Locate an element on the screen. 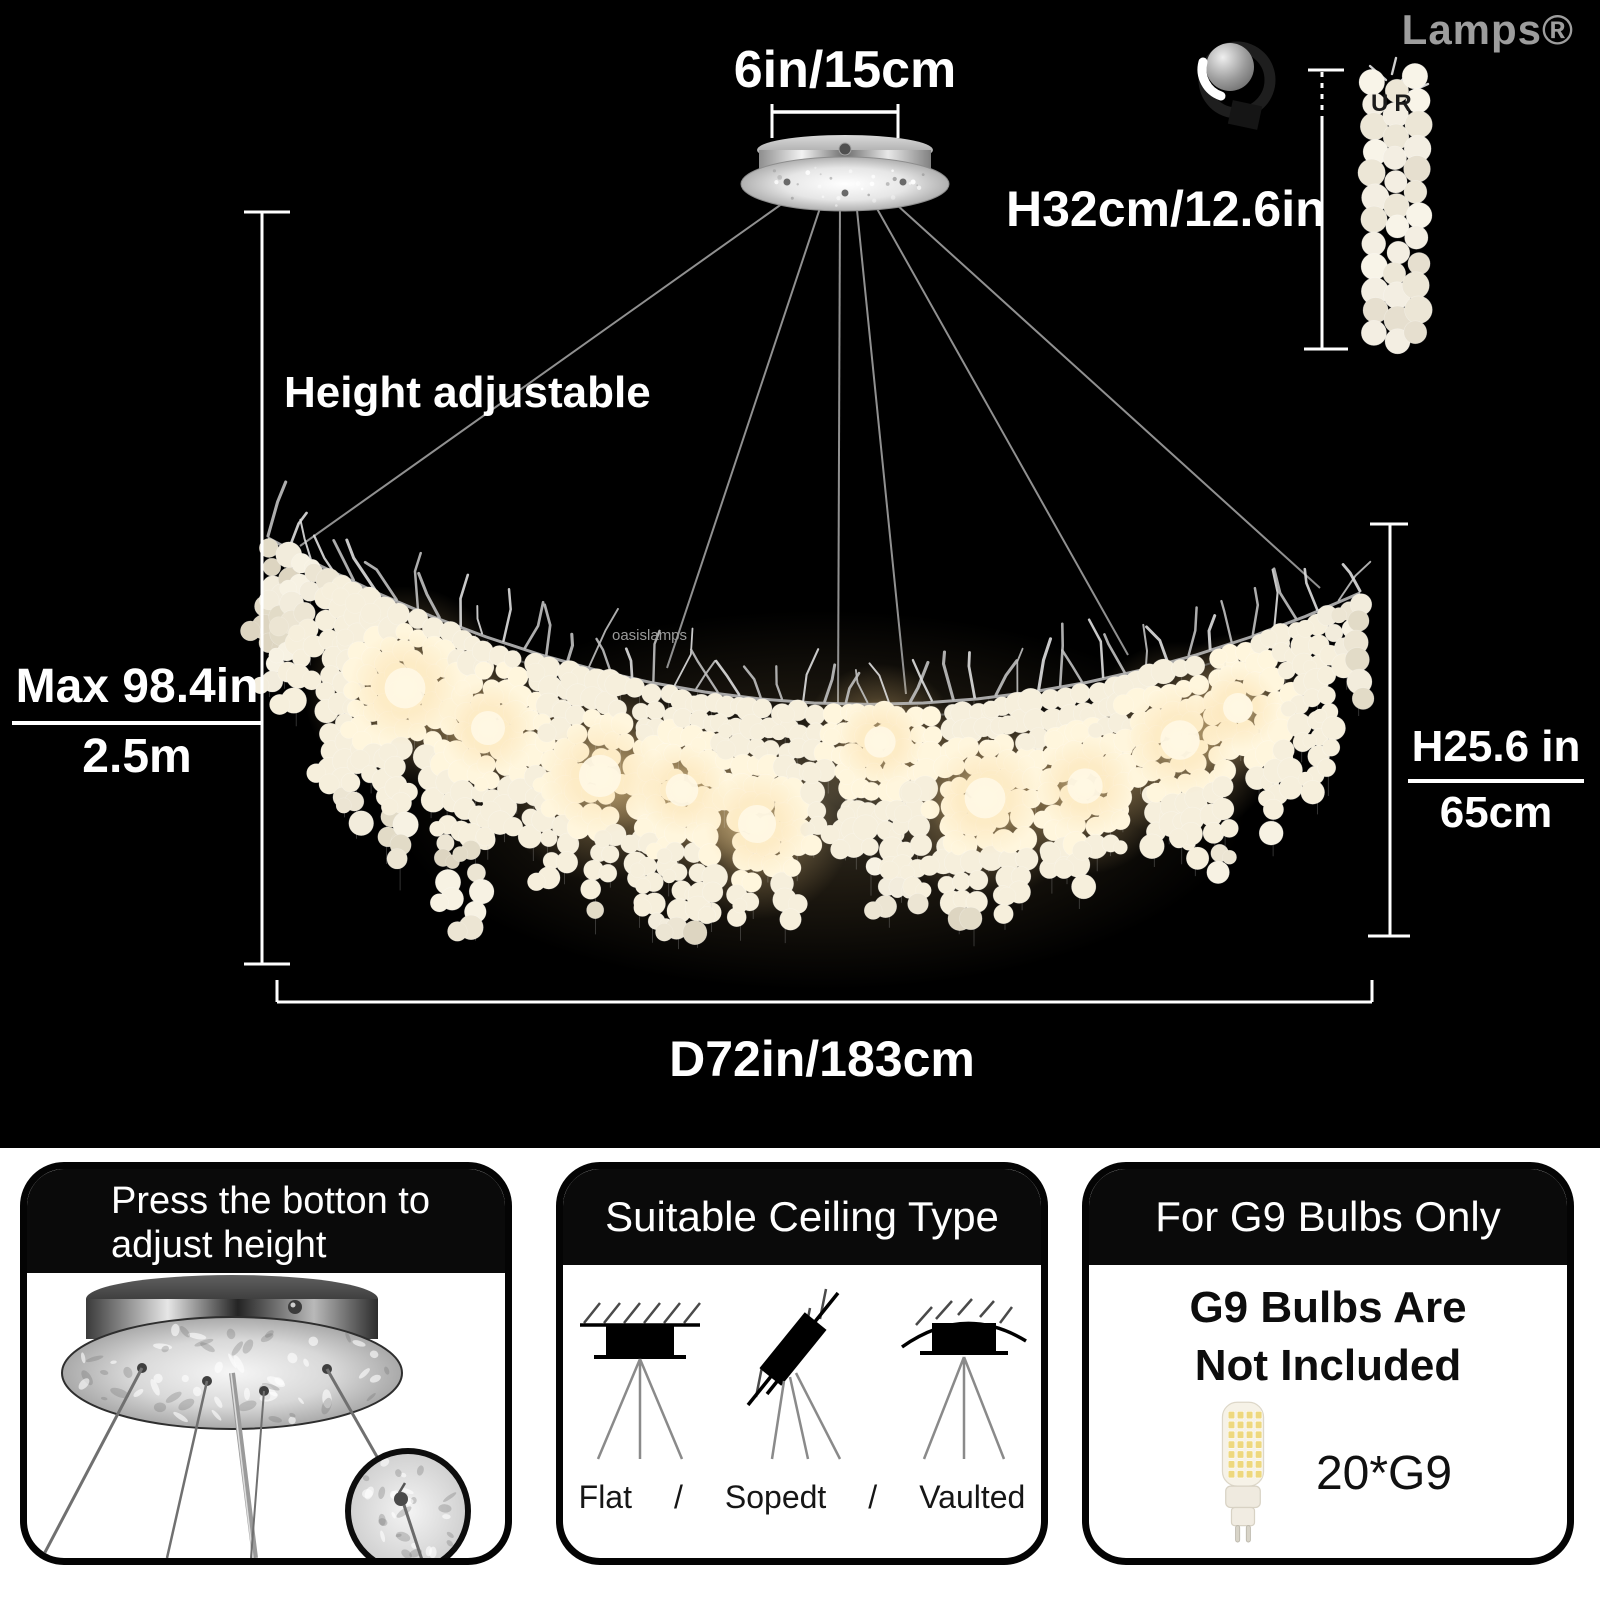  bulb-led-grid is located at coordinates (1245, 1445).